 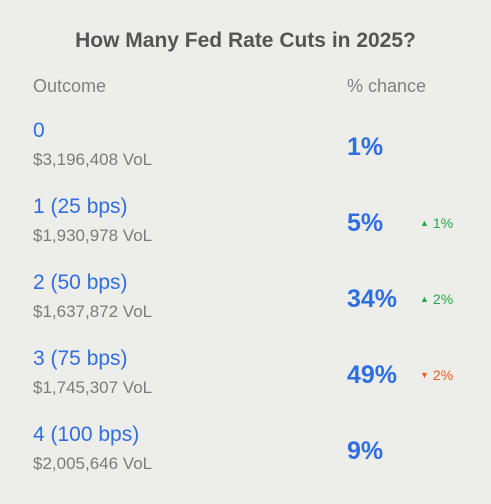 What do you see at coordinates (372, 375) in the screenshot?
I see `outcome-chance: 49%` at bounding box center [372, 375].